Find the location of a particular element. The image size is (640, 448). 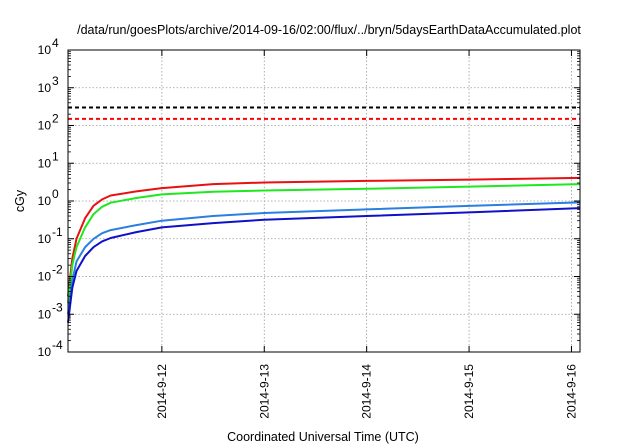

x-tick-label: 2014-9-13 is located at coordinates (264, 391).